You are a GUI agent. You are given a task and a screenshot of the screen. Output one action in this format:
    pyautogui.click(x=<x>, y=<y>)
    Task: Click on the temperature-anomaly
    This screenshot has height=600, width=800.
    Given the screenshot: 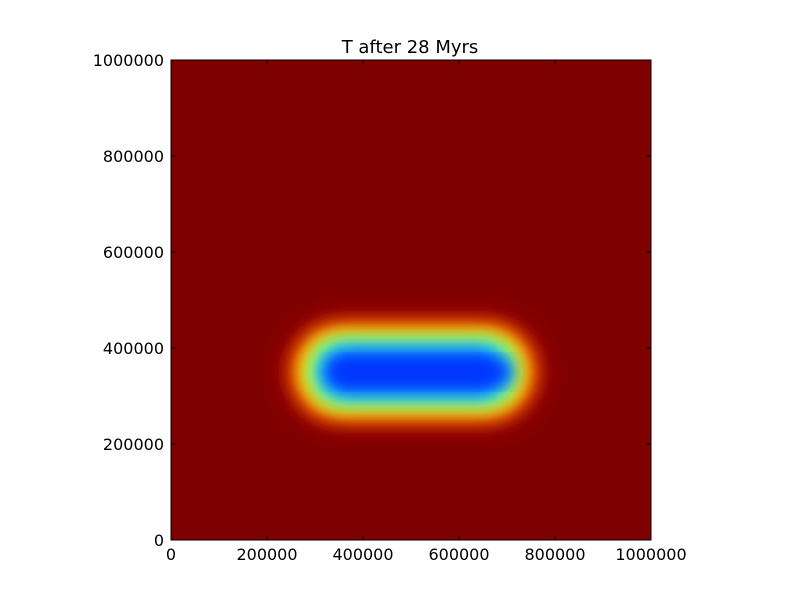 What is the action you would take?
    pyautogui.click(x=413, y=372)
    